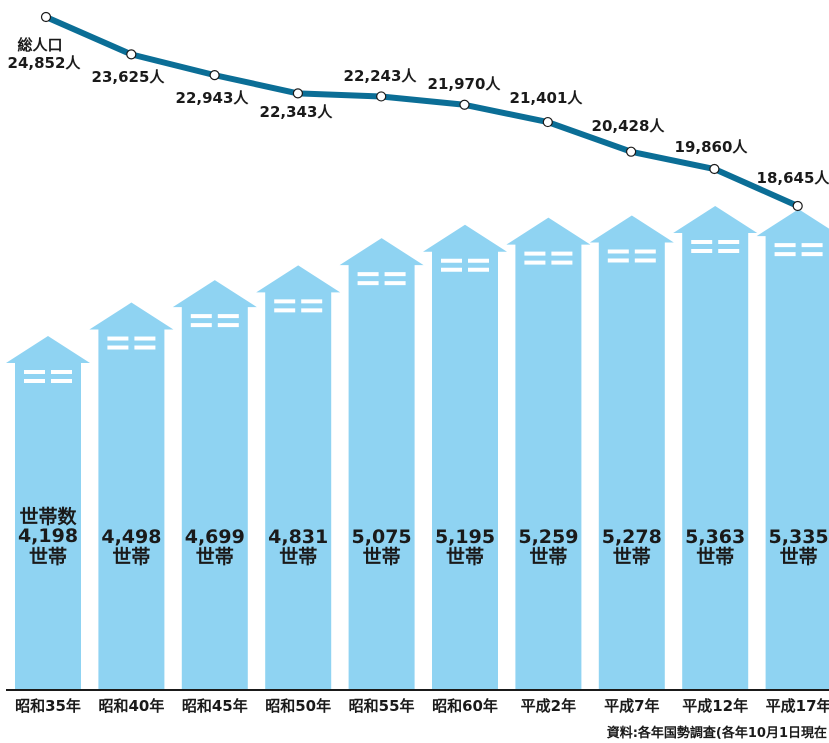 Image resolution: width=829 pixels, height=743 pixels. Describe the element at coordinates (213, 98) in the screenshot. I see `line-value-label: 22,943人` at that location.